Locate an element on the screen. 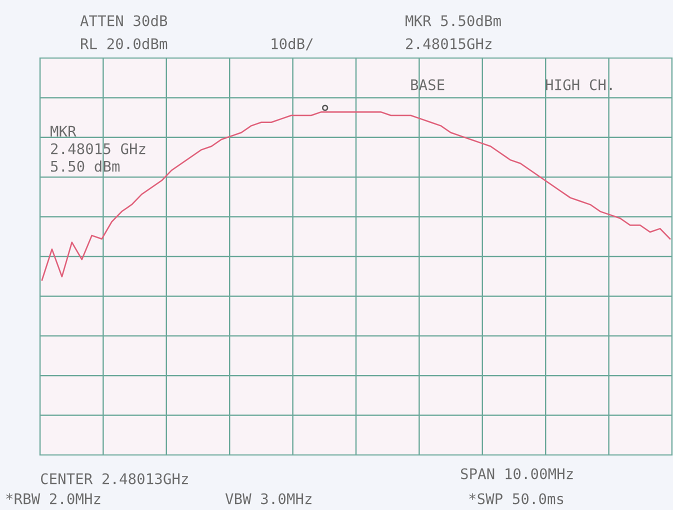 The width and height of the screenshot is (673, 510). text: CENTER 2.48013GHz is located at coordinates (114, 478).